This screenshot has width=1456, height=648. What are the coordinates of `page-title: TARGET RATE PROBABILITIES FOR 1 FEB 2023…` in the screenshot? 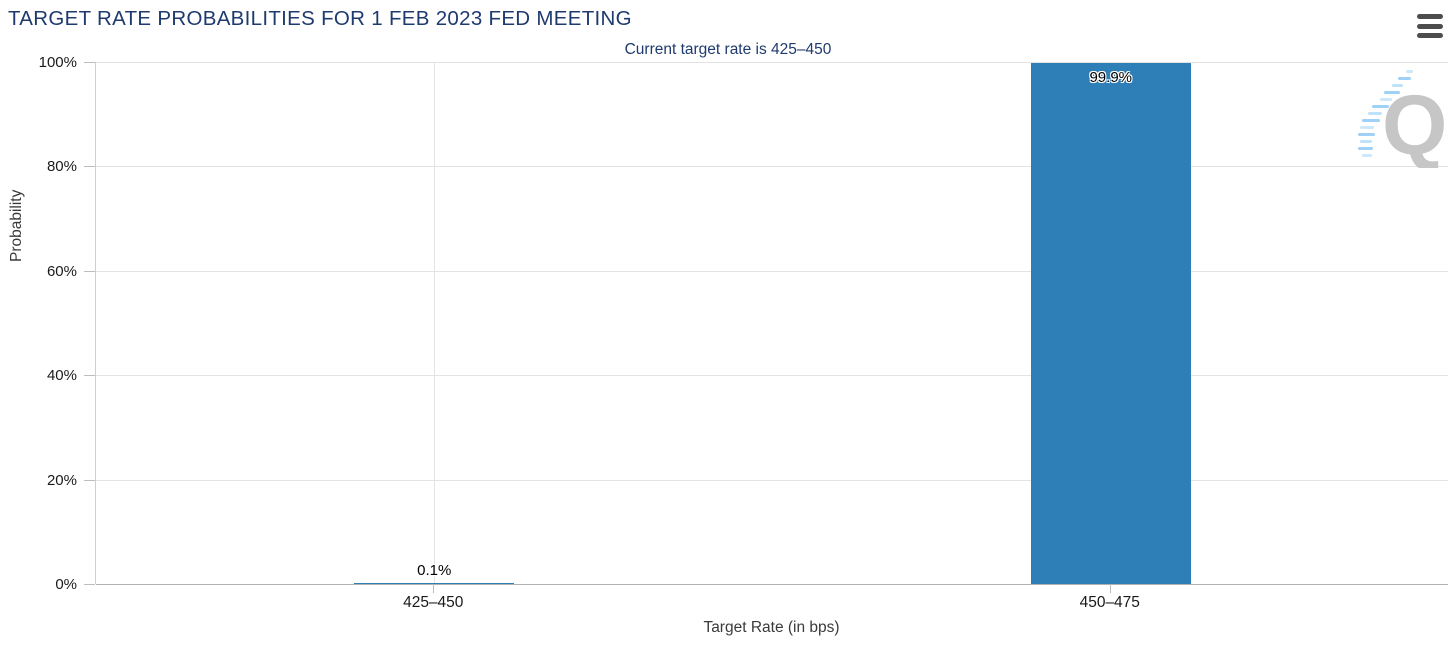 It's located at (320, 18).